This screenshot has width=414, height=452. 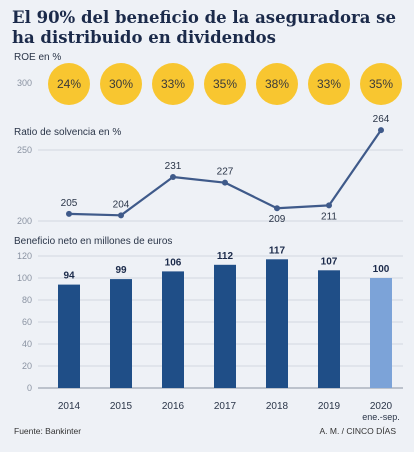 I want to click on profit-value-label: 106, so click(x=173, y=262).